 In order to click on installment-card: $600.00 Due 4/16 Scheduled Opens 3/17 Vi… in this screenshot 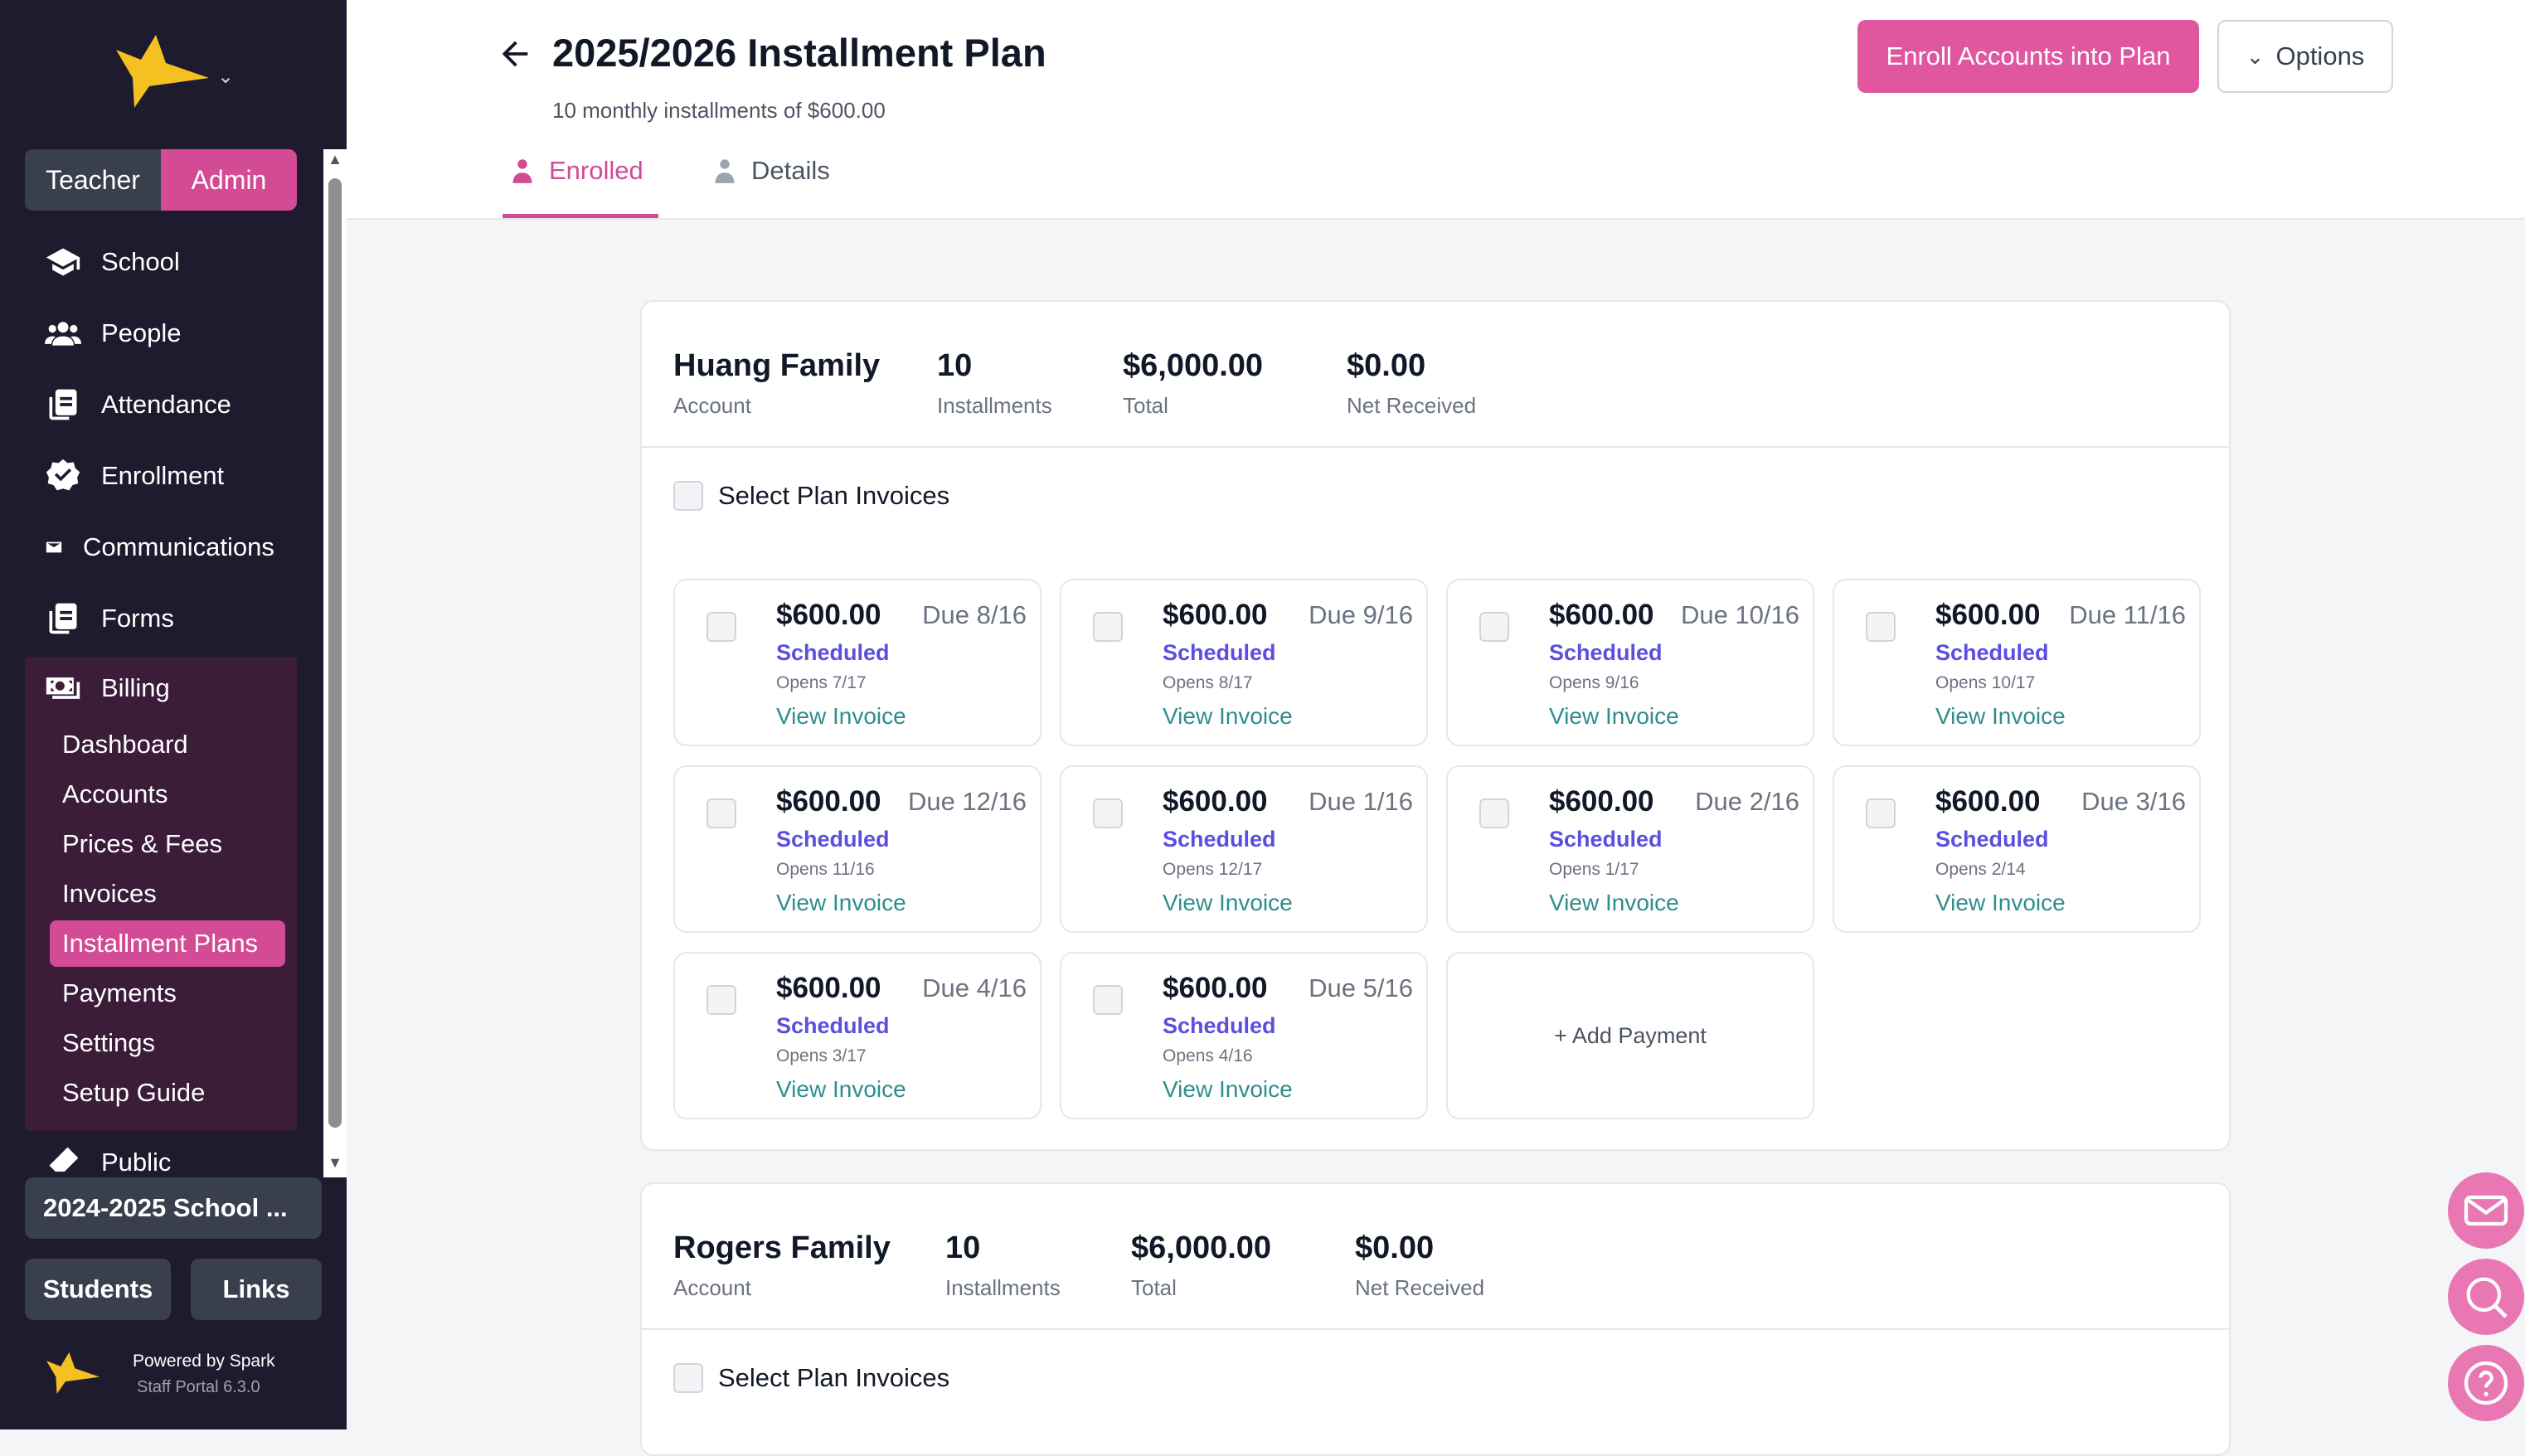, I will do `click(857, 1035)`.